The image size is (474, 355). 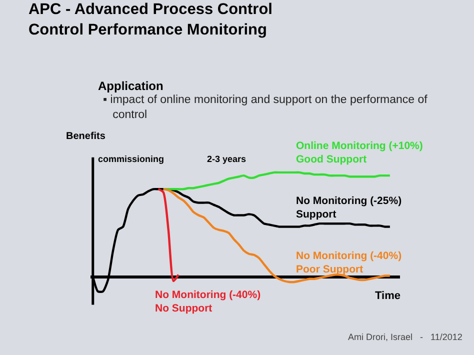 I want to click on series-label: No Monitoring (-40%) No Support, so click(x=208, y=302).